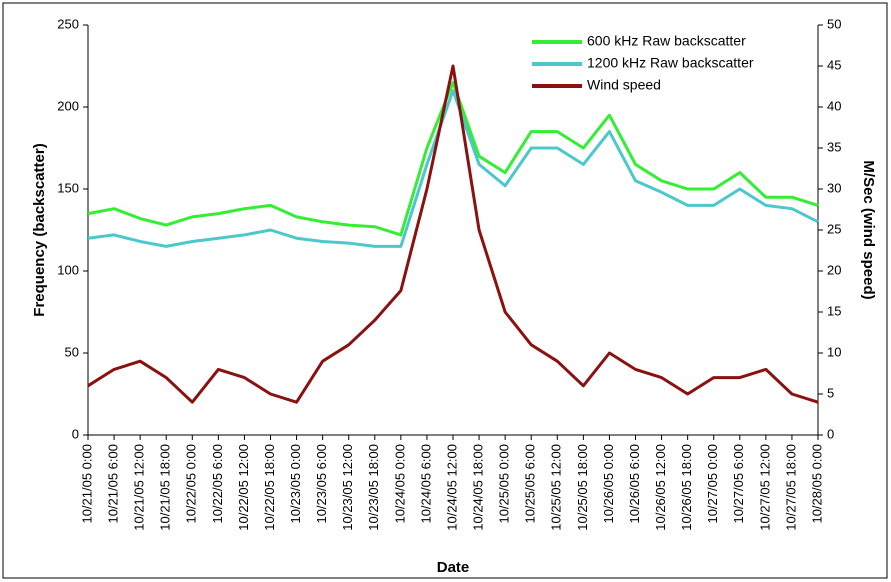  What do you see at coordinates (39, 229) in the screenshot?
I see `y-axis-title: Frequency (backscatter)` at bounding box center [39, 229].